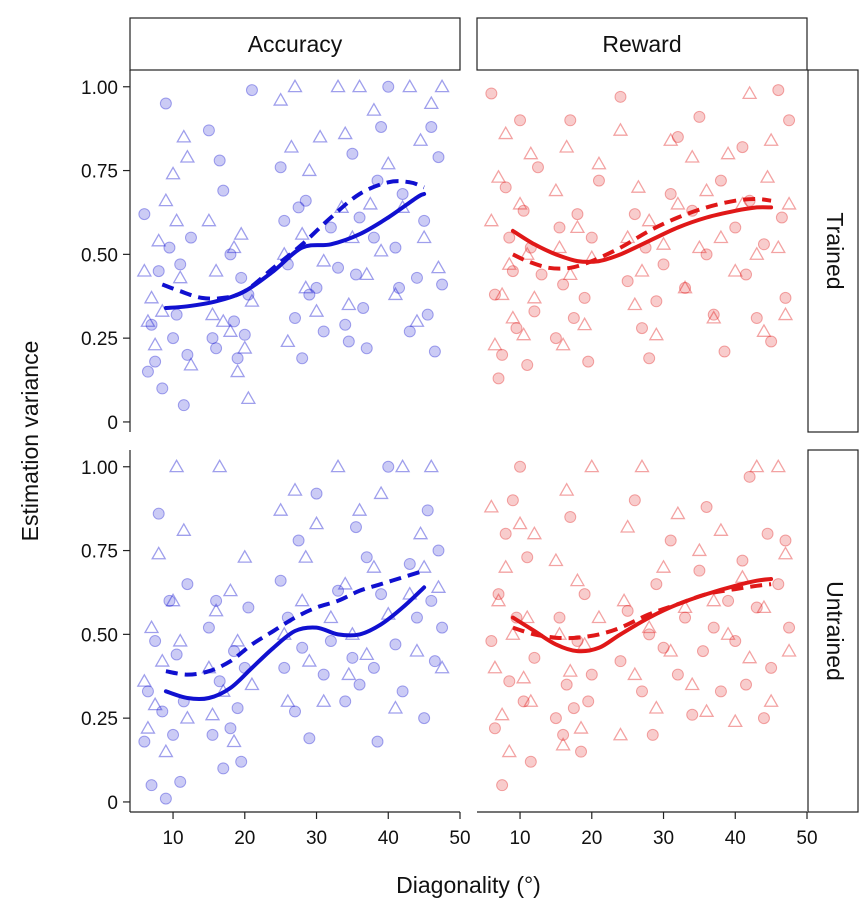 The height and width of the screenshot is (907, 860). Describe the element at coordinates (642, 611) in the screenshot. I see `trend-line-dashed` at that location.